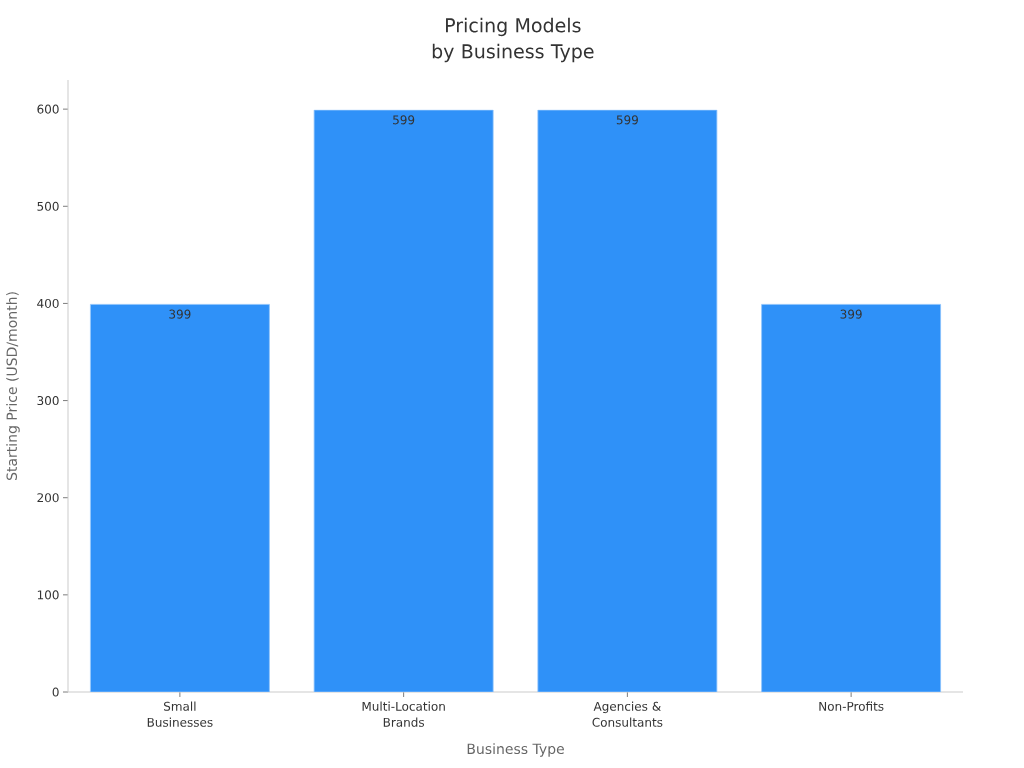 This screenshot has height=768, width=1024. I want to click on x-tick-label: Small Businesses, so click(180, 714).